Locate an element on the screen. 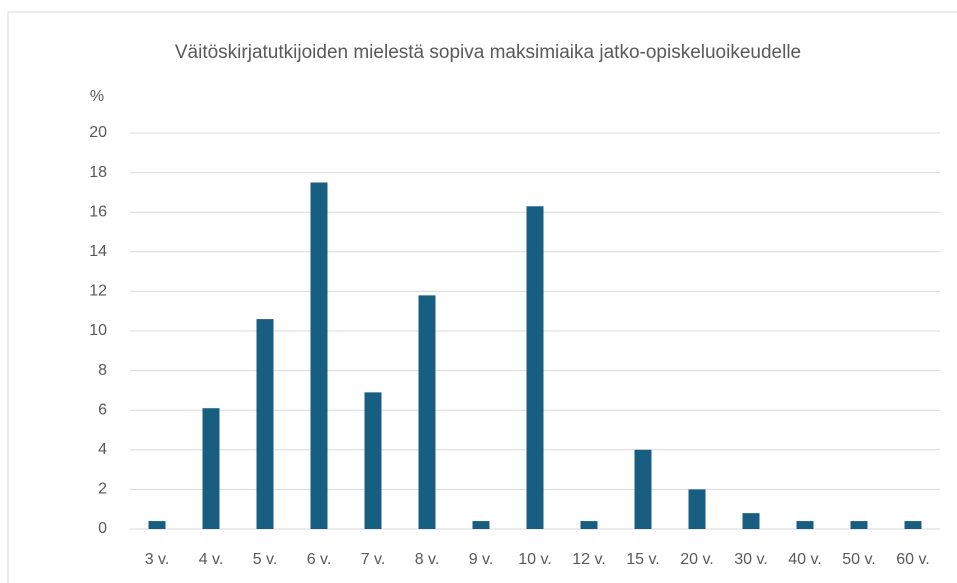  x-tick-label: 60 v. is located at coordinates (913, 559).